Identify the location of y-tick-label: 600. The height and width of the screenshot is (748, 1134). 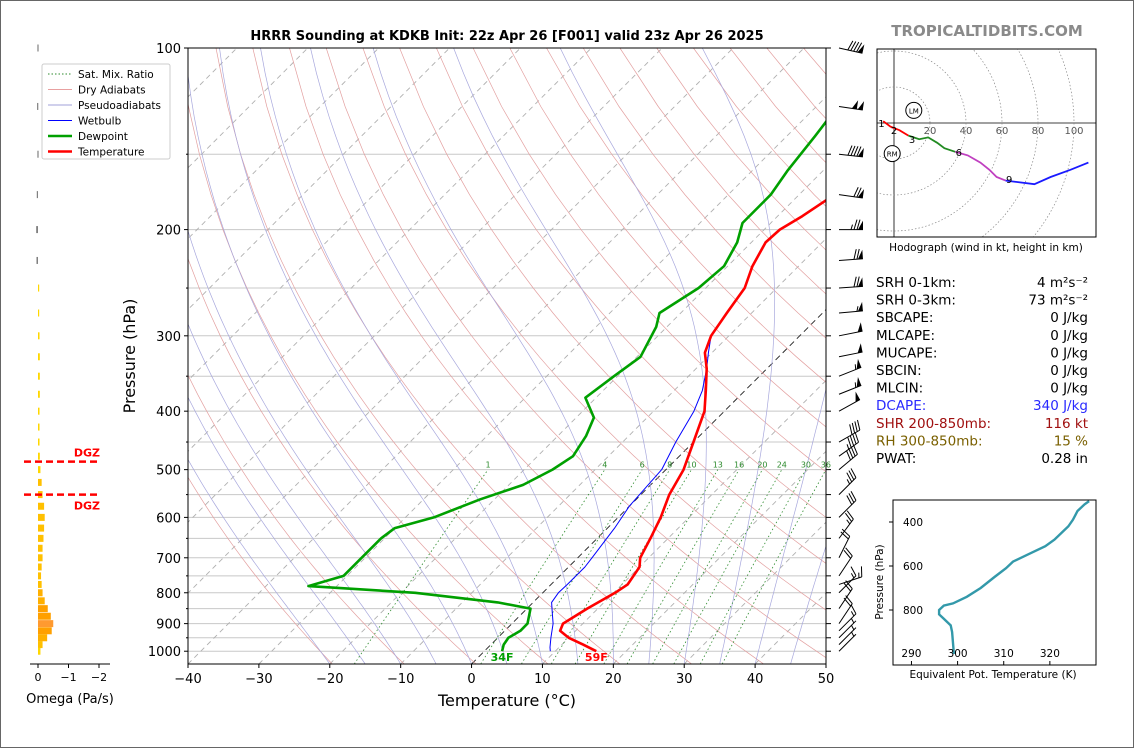
(168, 518).